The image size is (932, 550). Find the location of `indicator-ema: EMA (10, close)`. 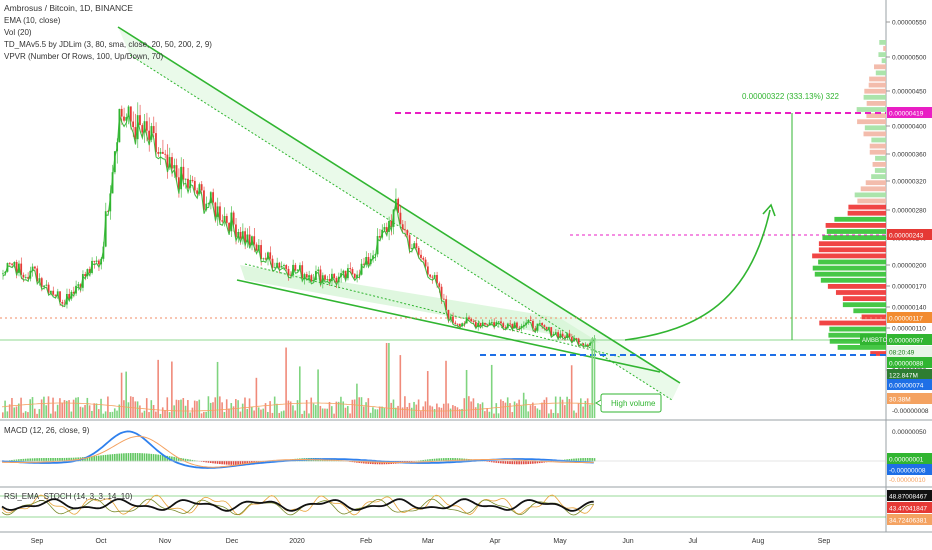

indicator-ema: EMA (10, close) is located at coordinates (32, 20).